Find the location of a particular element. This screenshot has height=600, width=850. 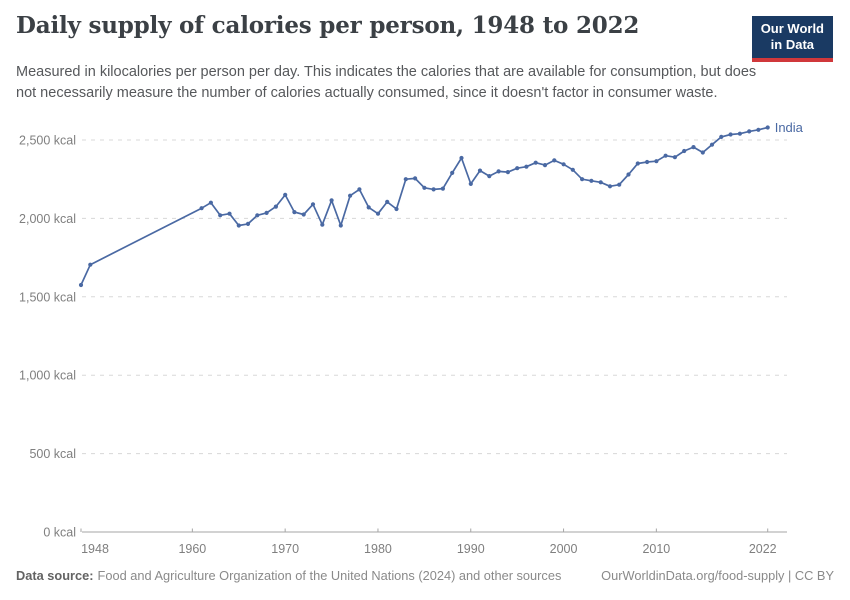

x-axis-tick-label: 2010 is located at coordinates (656, 549).